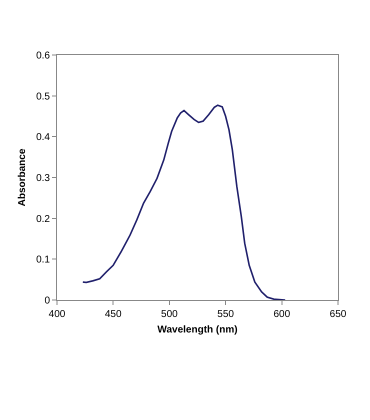 This screenshot has width=370, height=420. Describe the element at coordinates (43, 178) in the screenshot. I see `y-tick-label: 0.3` at that location.